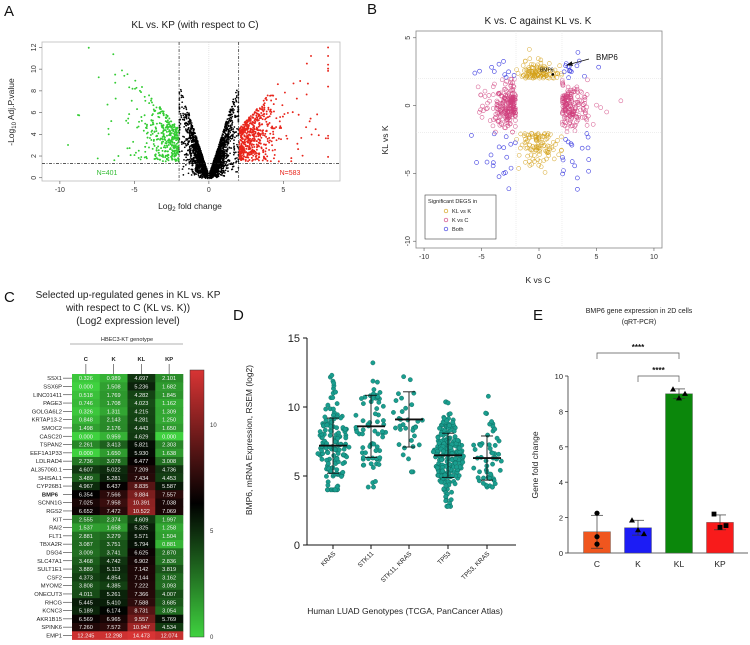 Image resolution: width=750 pixels, height=645 pixels. I want to click on heatmap-cell-value: 5.410, so click(114, 603).